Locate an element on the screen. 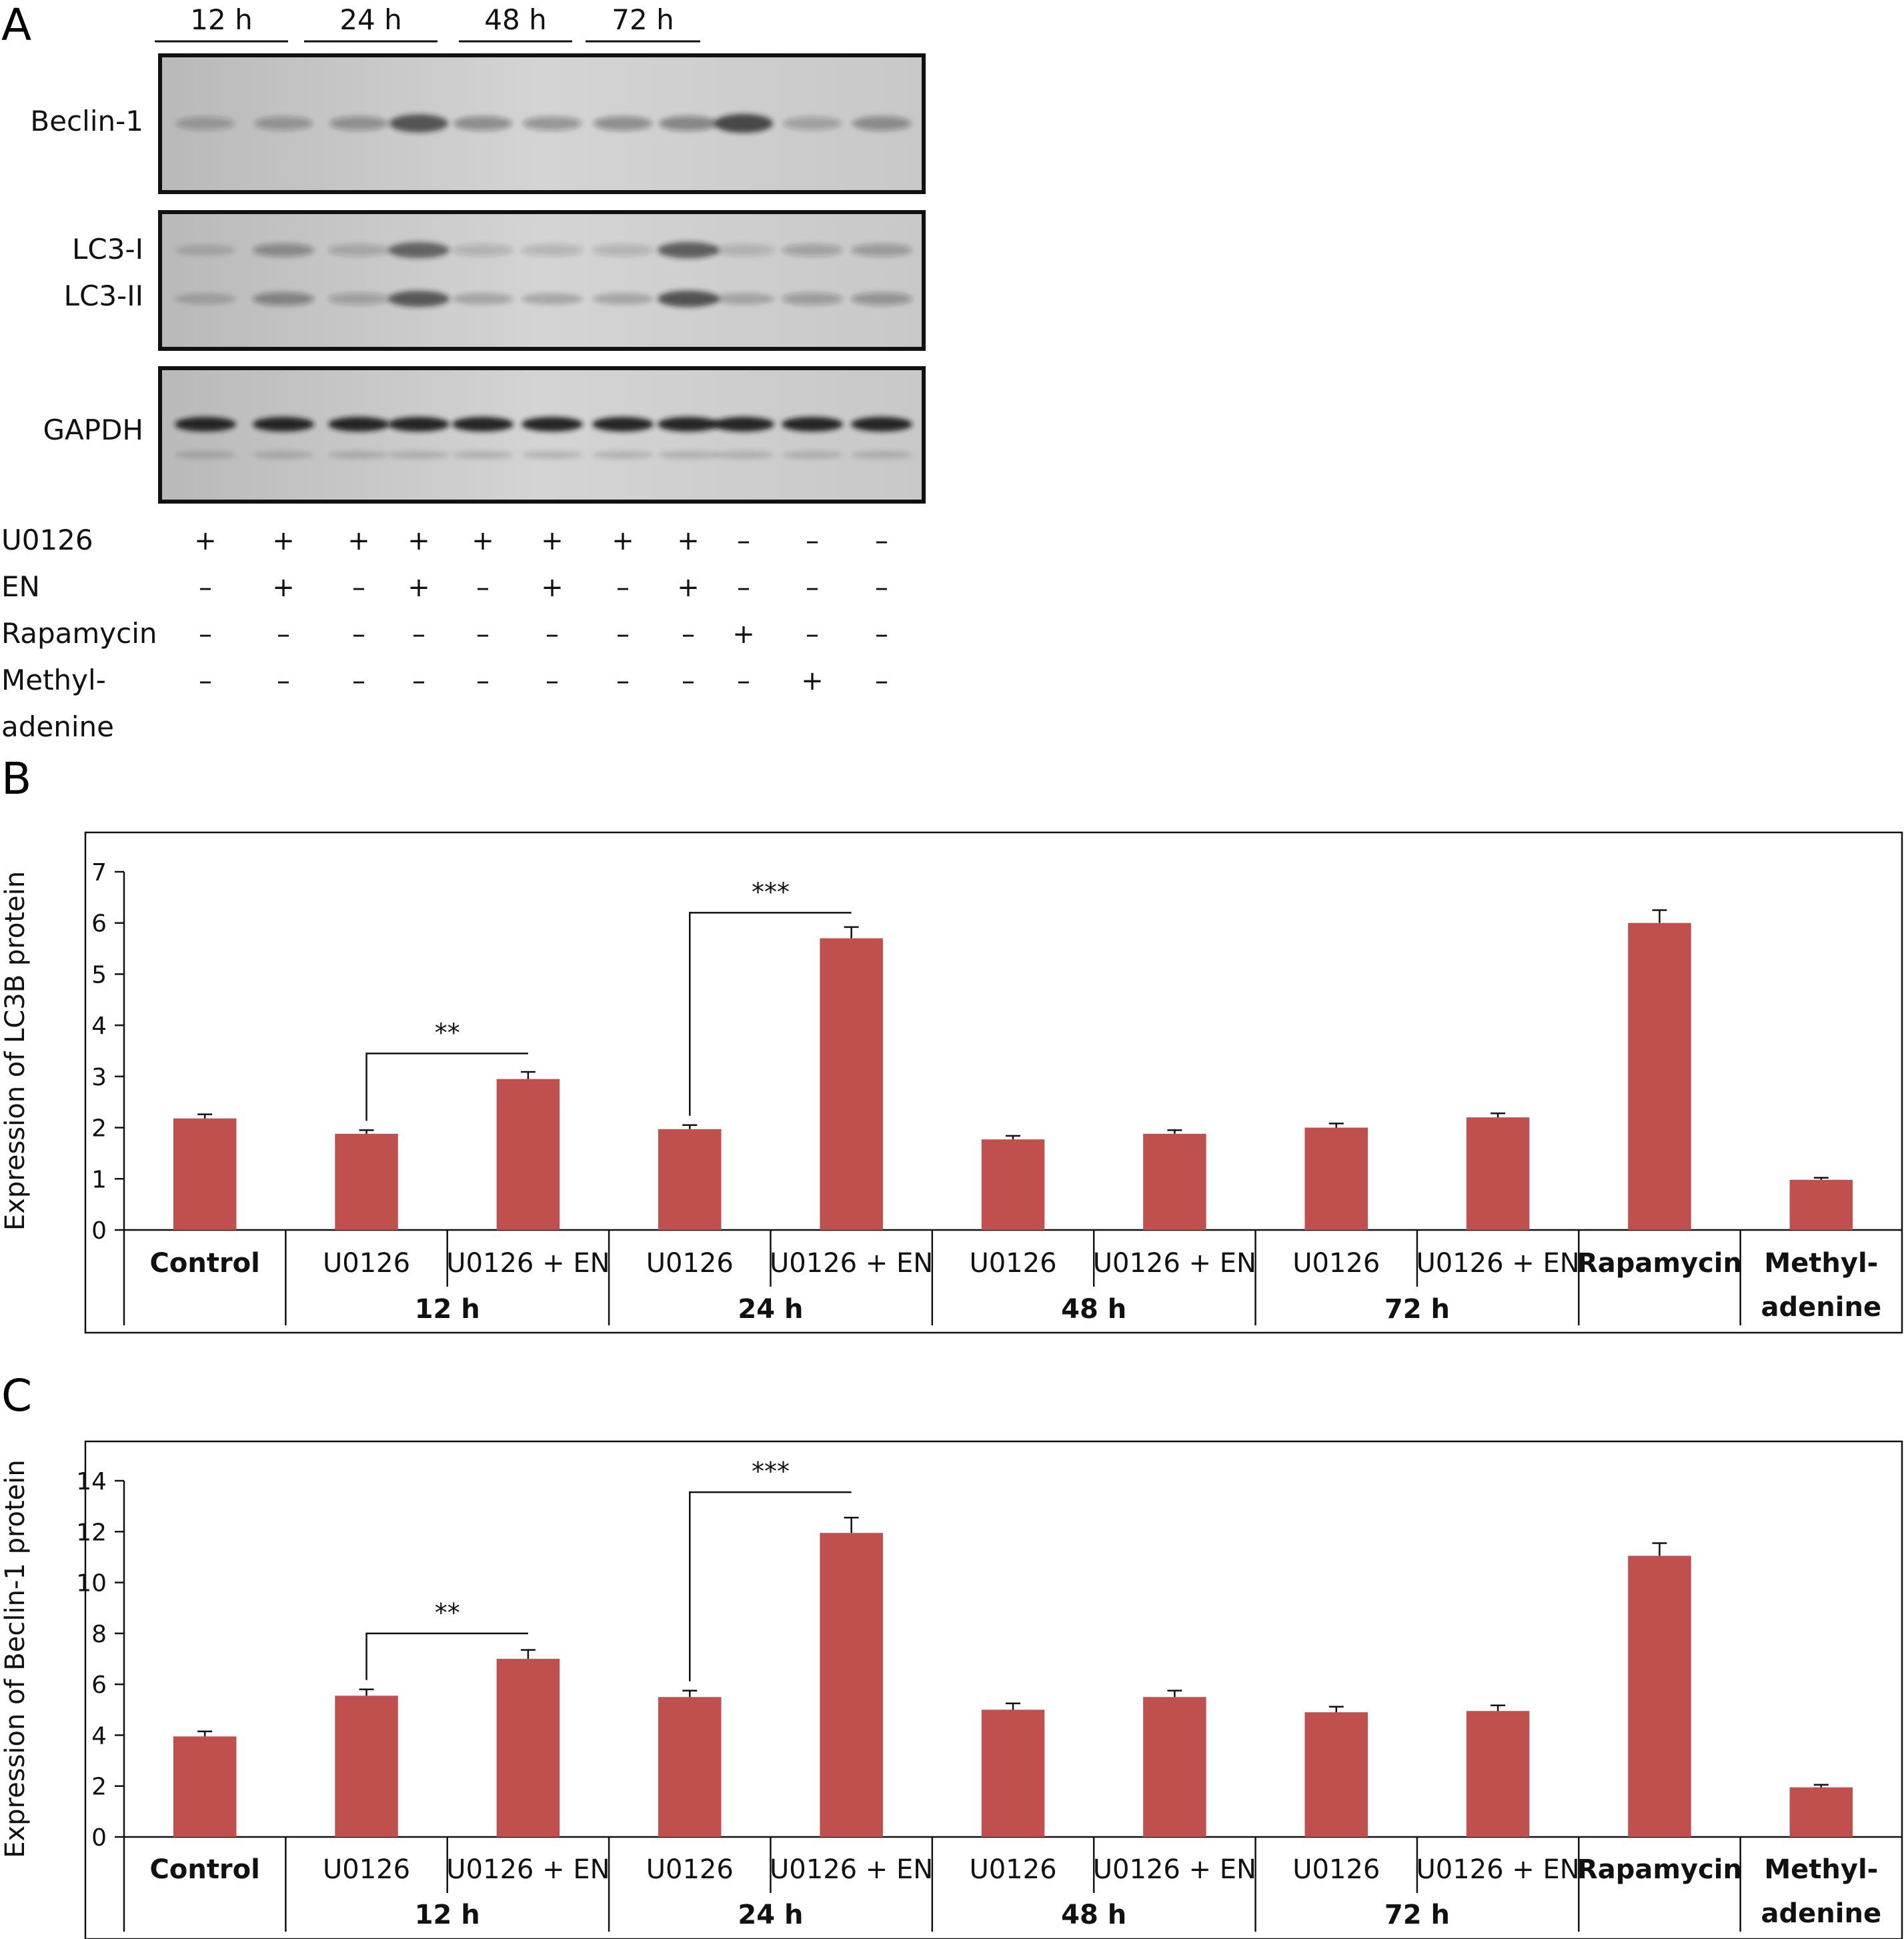 The height and width of the screenshot is (1939, 1904). treatment-label: Methyl- is located at coordinates (53, 680).